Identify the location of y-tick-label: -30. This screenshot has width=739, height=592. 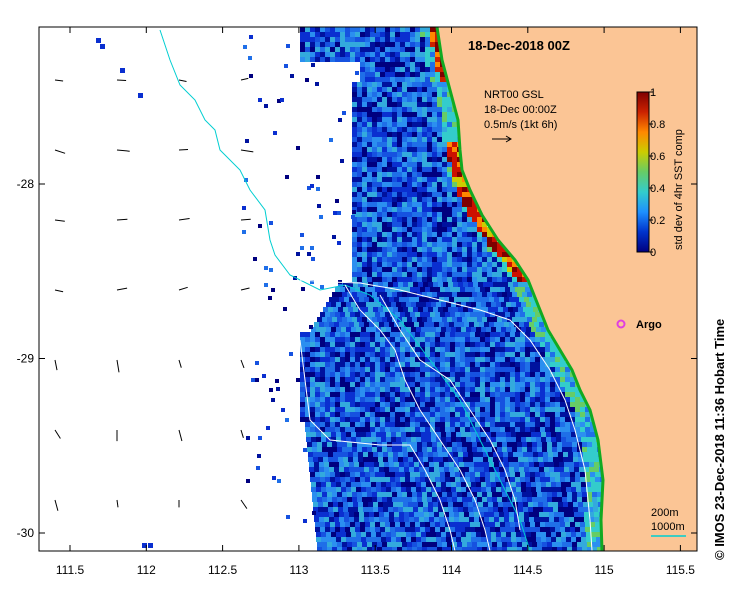
(26, 533).